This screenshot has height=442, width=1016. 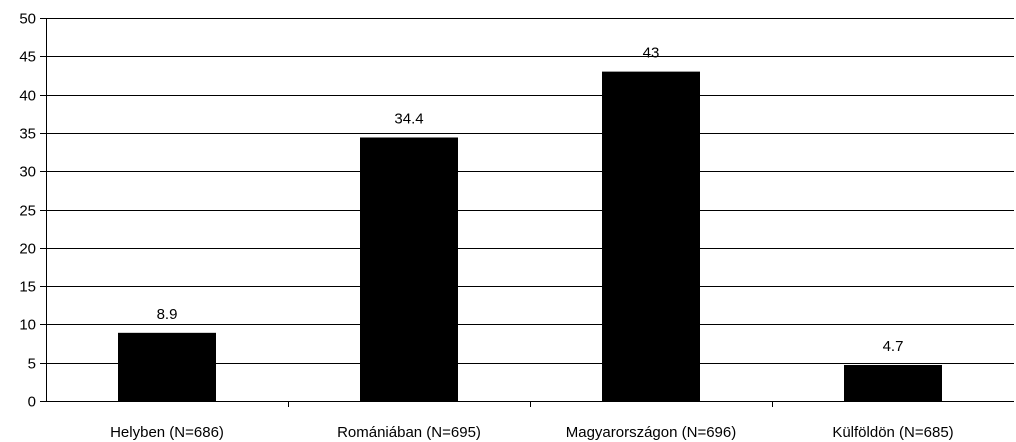 I want to click on data-label: 43, so click(x=651, y=53).